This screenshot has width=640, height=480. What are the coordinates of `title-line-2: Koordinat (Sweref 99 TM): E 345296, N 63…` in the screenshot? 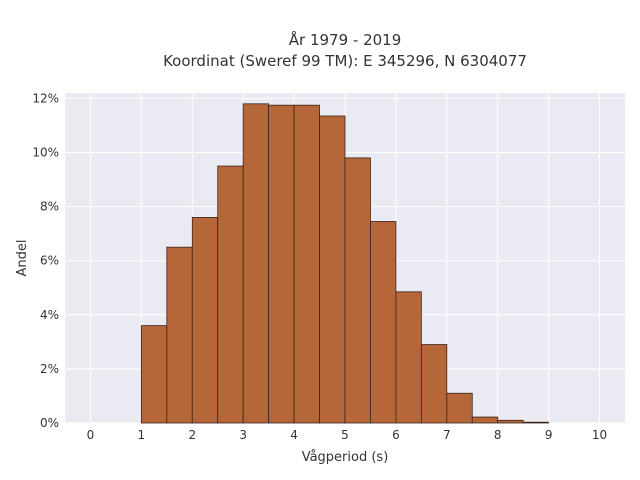 It's located at (345, 61).